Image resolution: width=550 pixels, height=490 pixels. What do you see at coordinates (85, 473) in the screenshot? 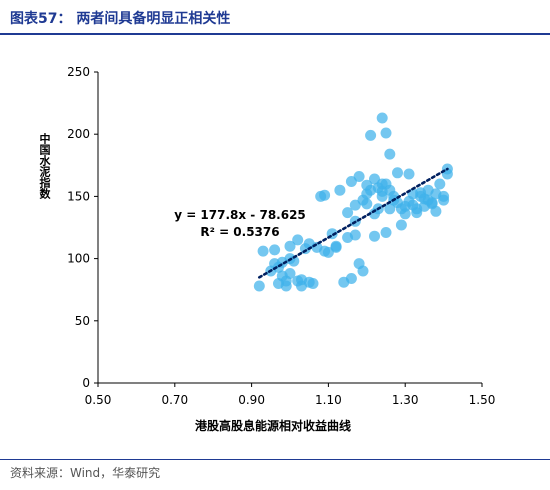
I see `source-note: 资料来源：Wind，华泰研究` at bounding box center [85, 473].